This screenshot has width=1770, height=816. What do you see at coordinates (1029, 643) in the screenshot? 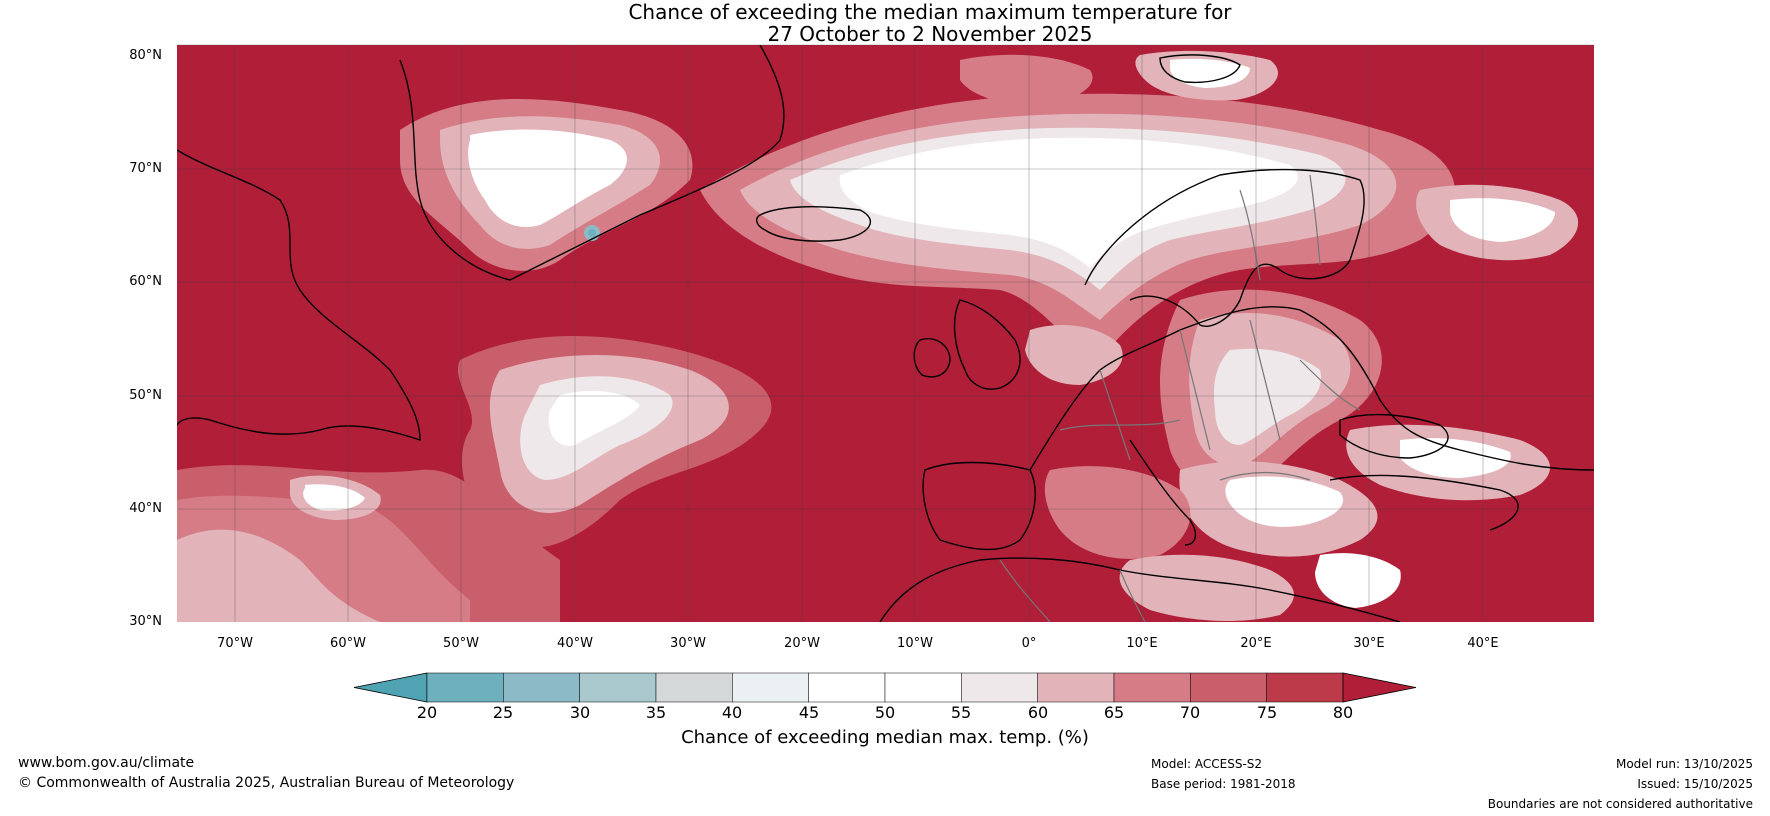
I see `lon-label-0: 0°` at bounding box center [1029, 643].